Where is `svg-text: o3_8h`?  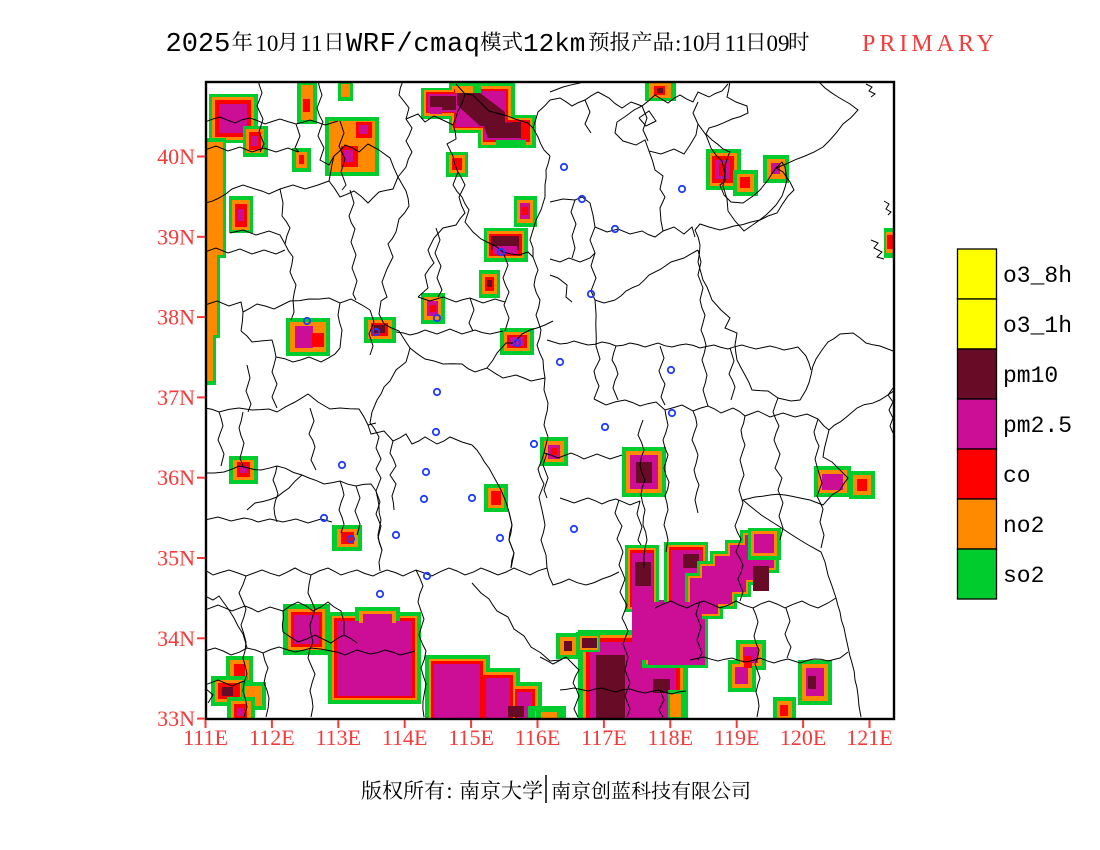
svg-text: o3_8h is located at coordinates (1037, 276).